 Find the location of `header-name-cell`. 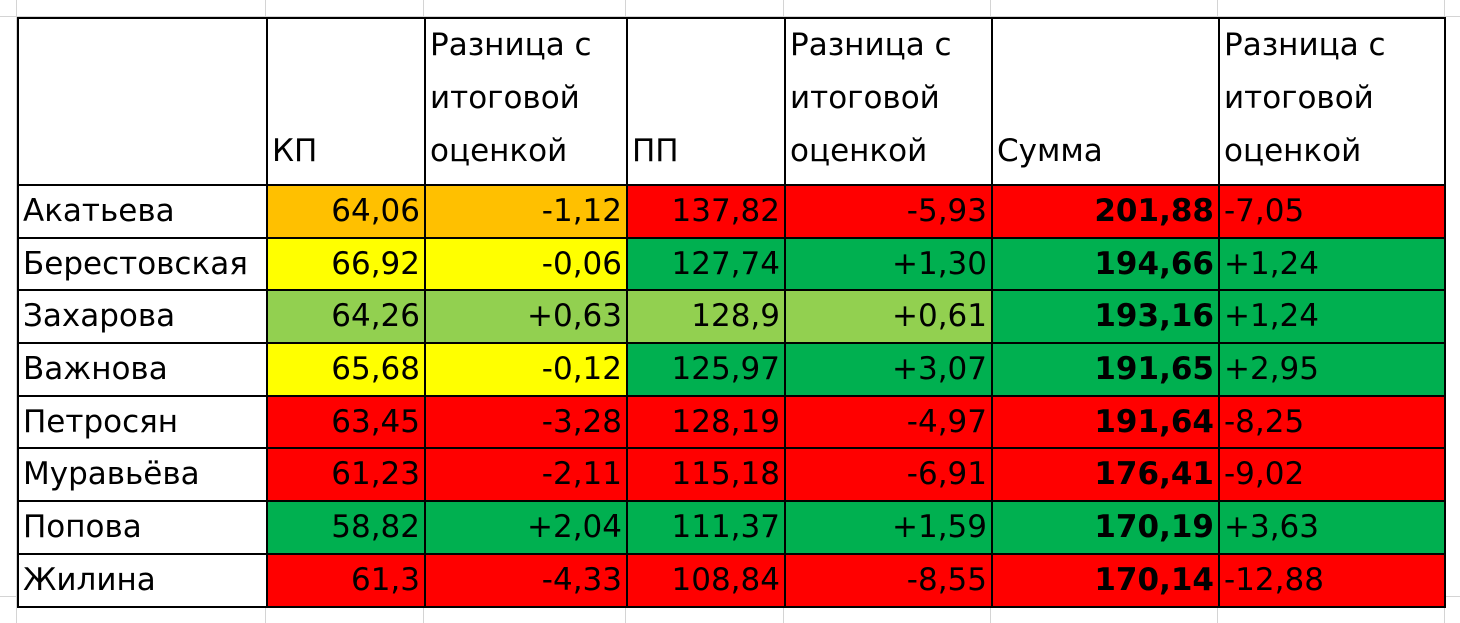

header-name-cell is located at coordinates (142, 101).